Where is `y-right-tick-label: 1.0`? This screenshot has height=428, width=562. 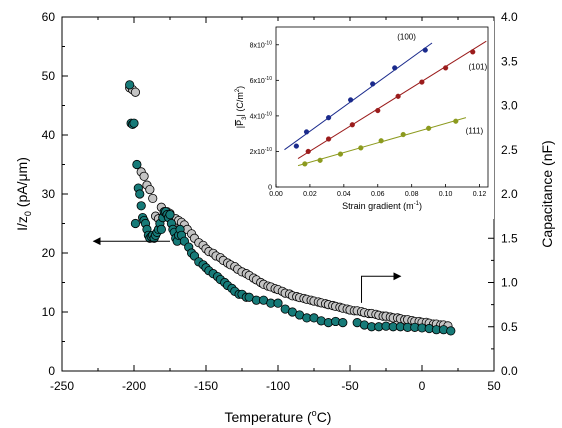
y-right-tick-label: 1.0 is located at coordinates (509, 283).